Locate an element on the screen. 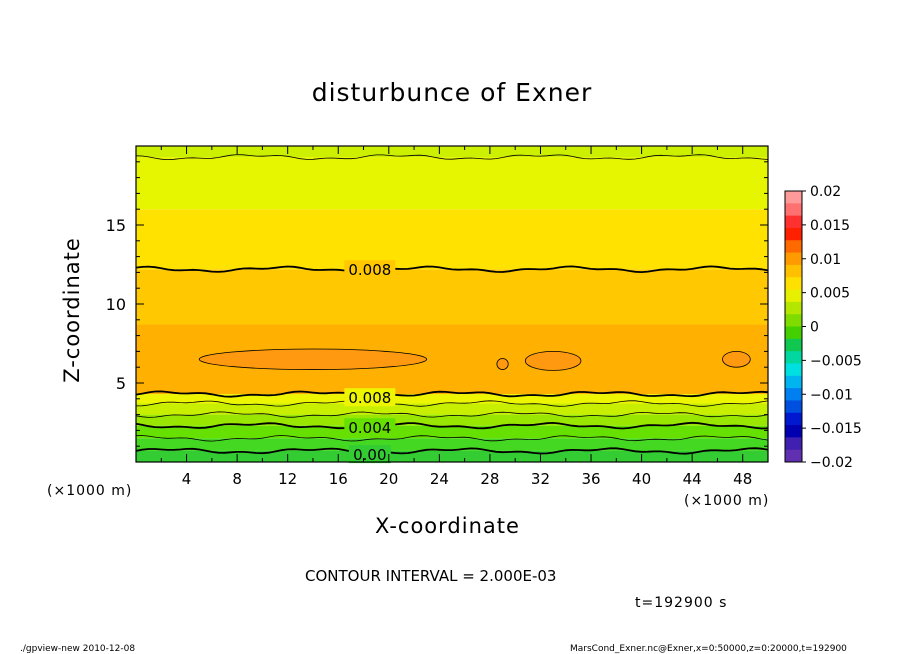 The height and width of the screenshot is (654, 904). y-tick-label: 10 is located at coordinates (116, 304).